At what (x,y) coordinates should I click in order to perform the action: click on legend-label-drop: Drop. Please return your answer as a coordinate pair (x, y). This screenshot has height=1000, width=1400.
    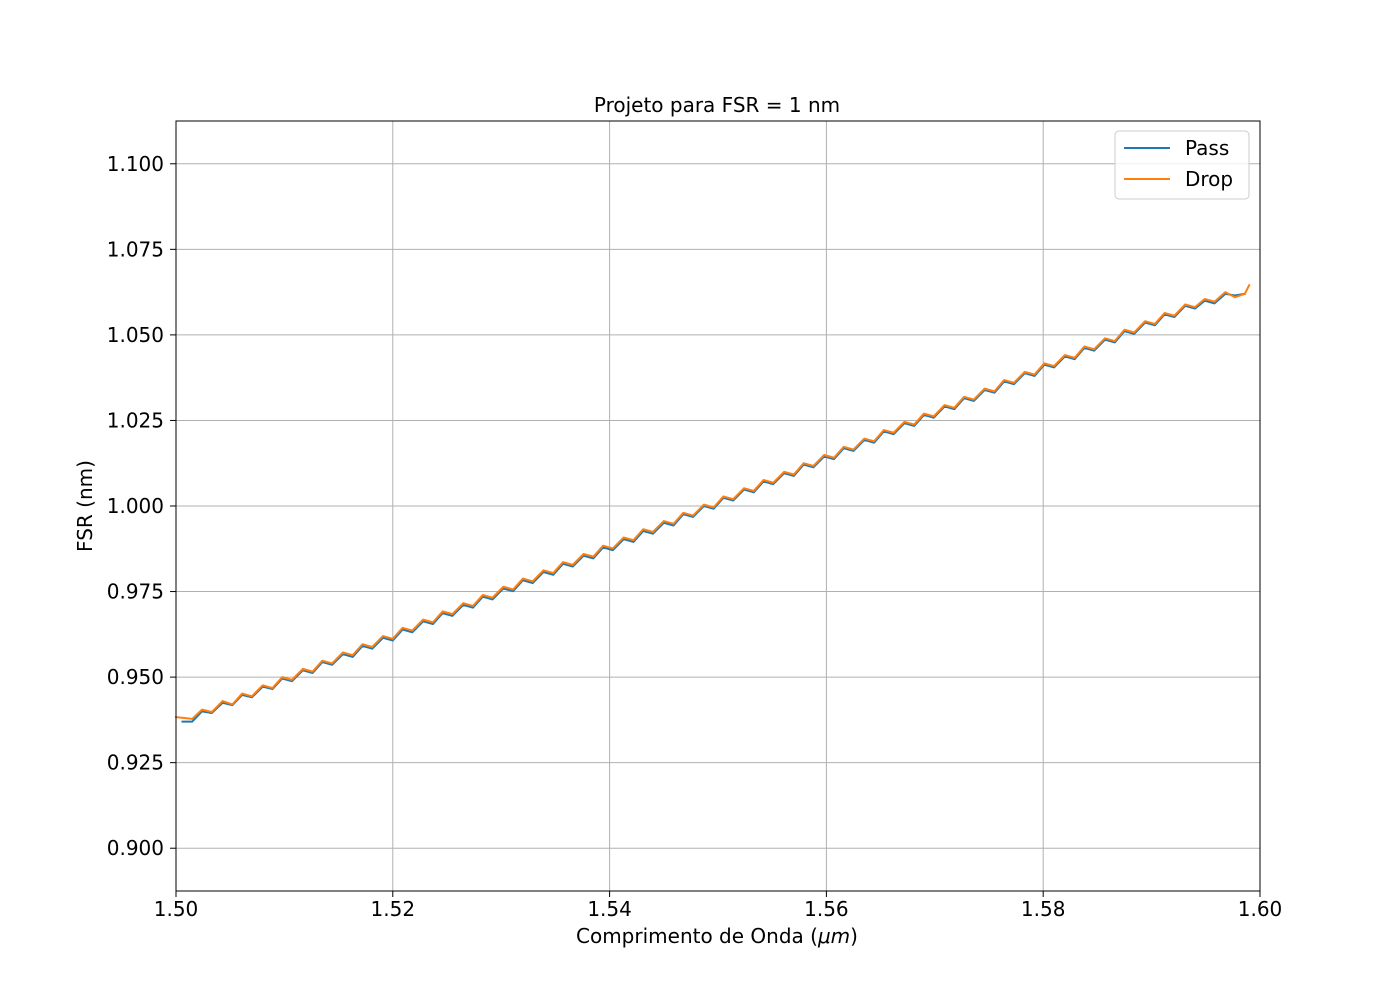
    Looking at the image, I should click on (1209, 179).